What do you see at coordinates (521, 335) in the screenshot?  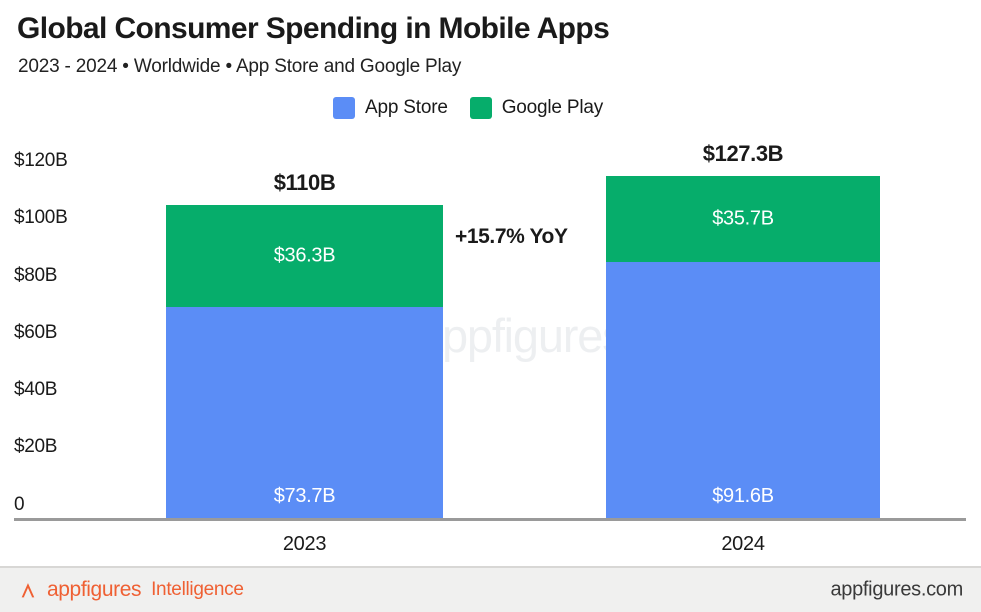 I see `watermark-text: appfigures` at bounding box center [521, 335].